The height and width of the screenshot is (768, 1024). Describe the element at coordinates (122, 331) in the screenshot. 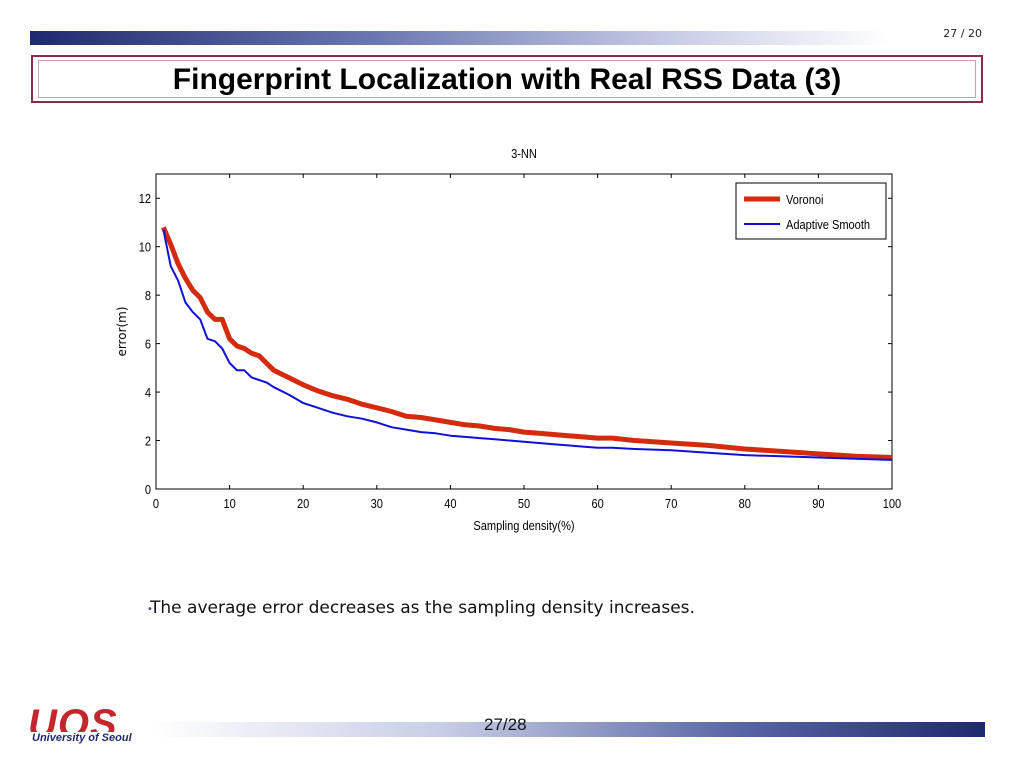

I see `y-axis-label: error(m)` at that location.